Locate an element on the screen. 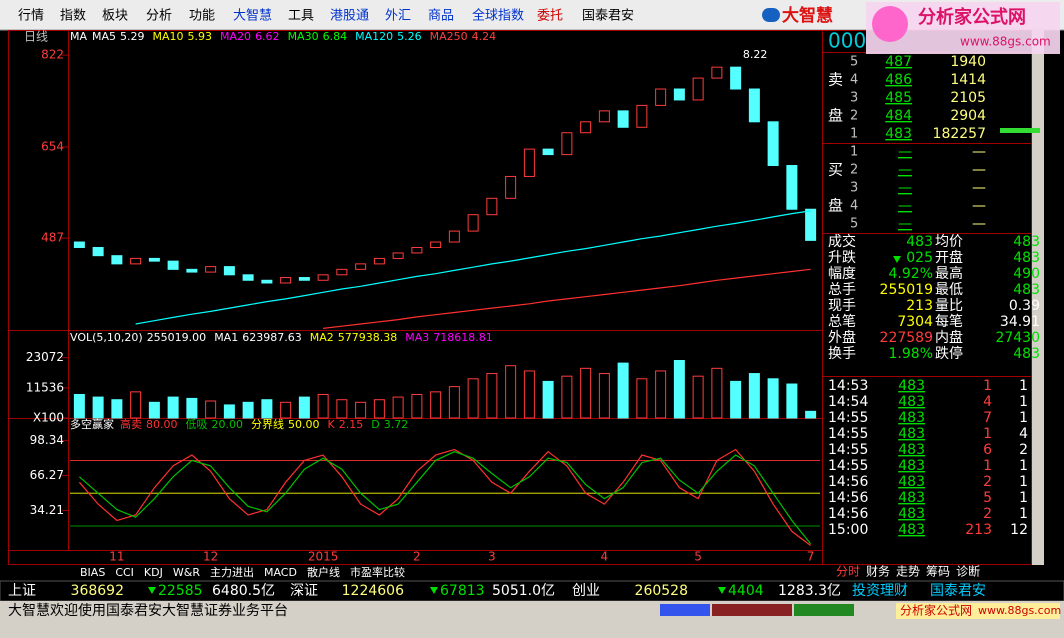 The width and height of the screenshot is (1064, 638). indicator-tab: W&R is located at coordinates (186, 572).